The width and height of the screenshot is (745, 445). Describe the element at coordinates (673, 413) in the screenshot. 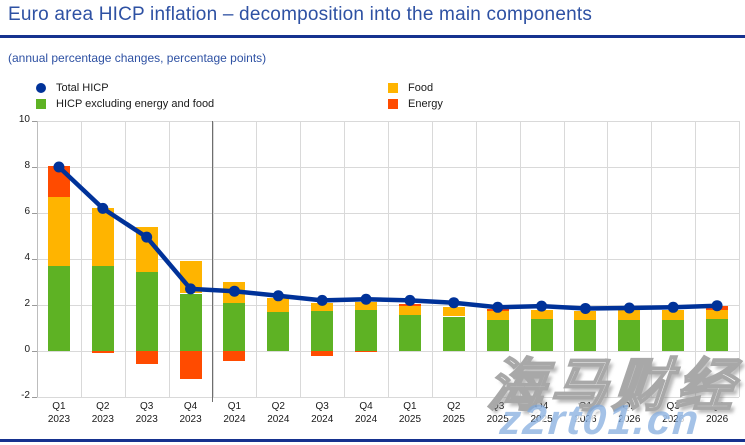

I see `x-tick-label: Q3 2026` at that location.